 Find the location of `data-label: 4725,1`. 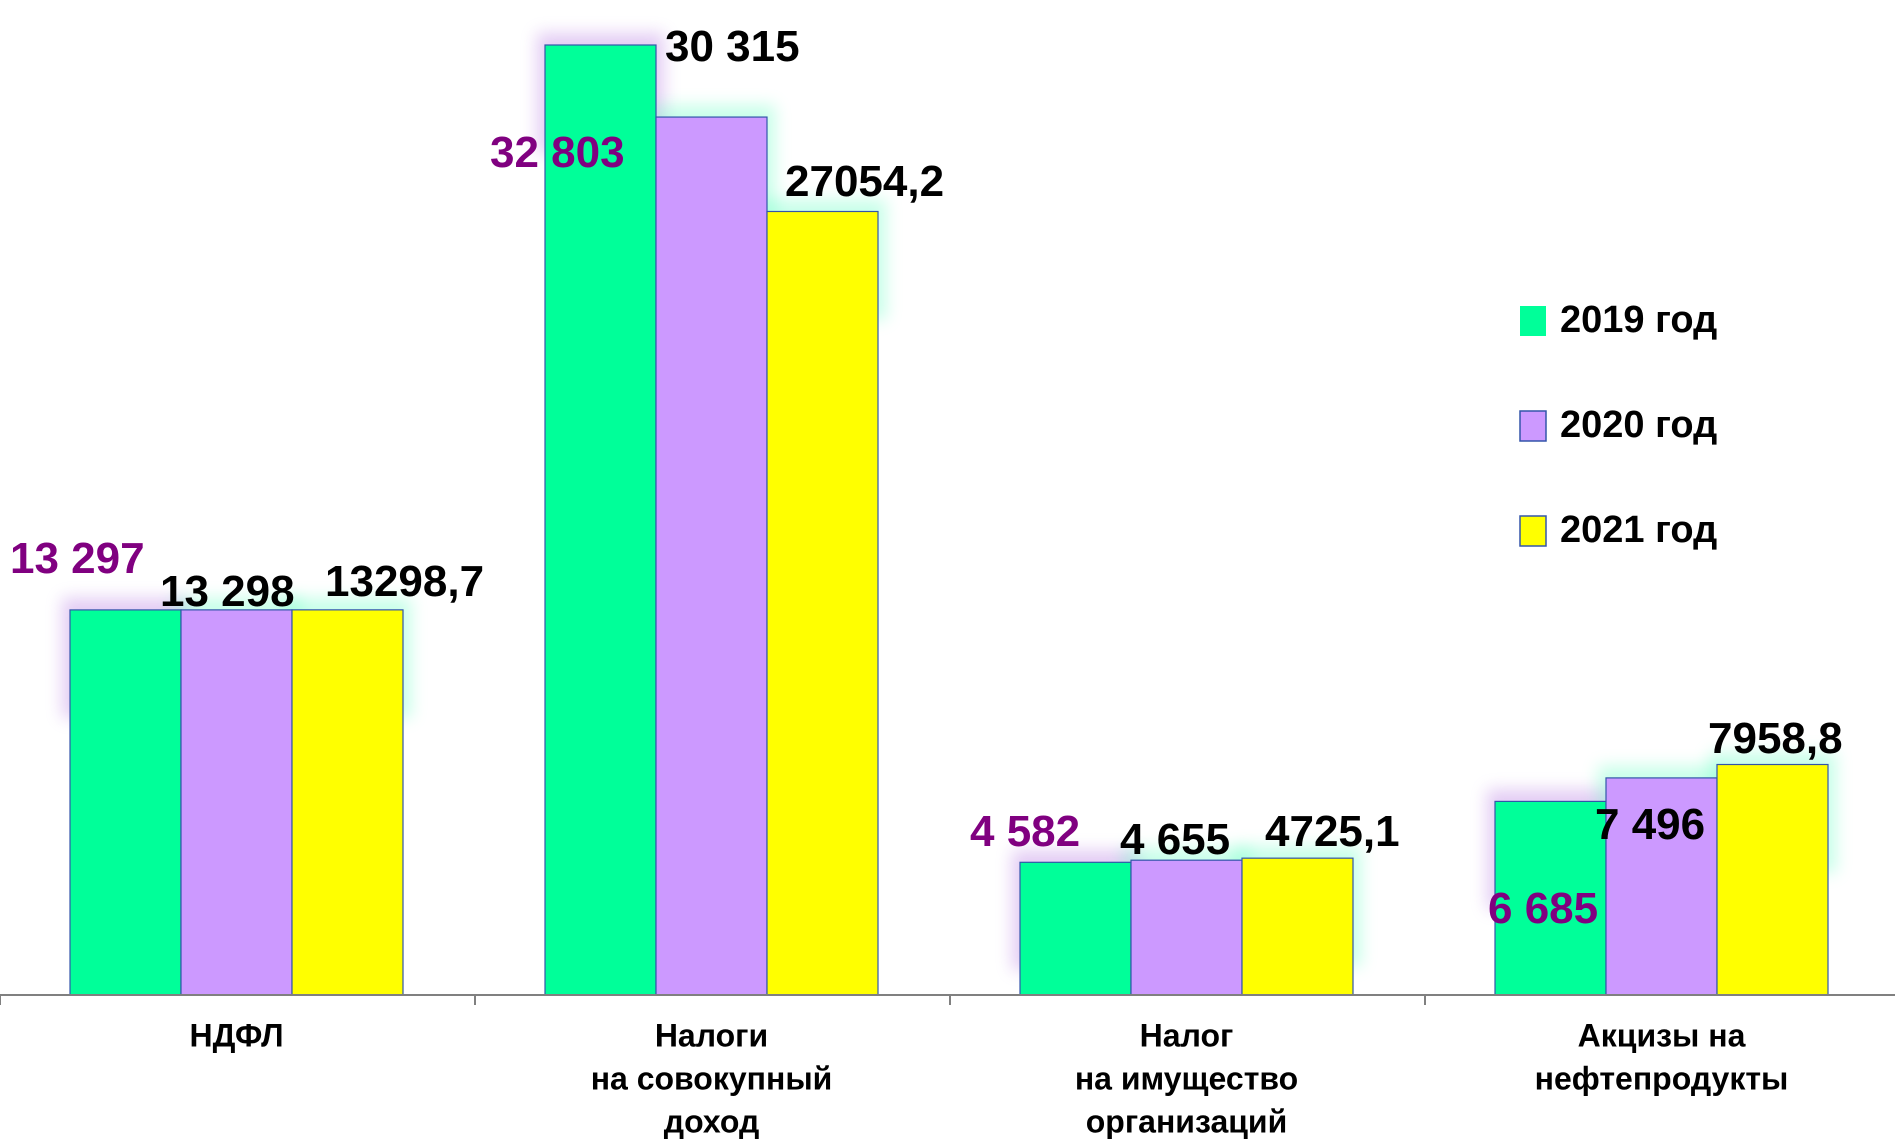

data-label: 4725,1 is located at coordinates (1332, 831).